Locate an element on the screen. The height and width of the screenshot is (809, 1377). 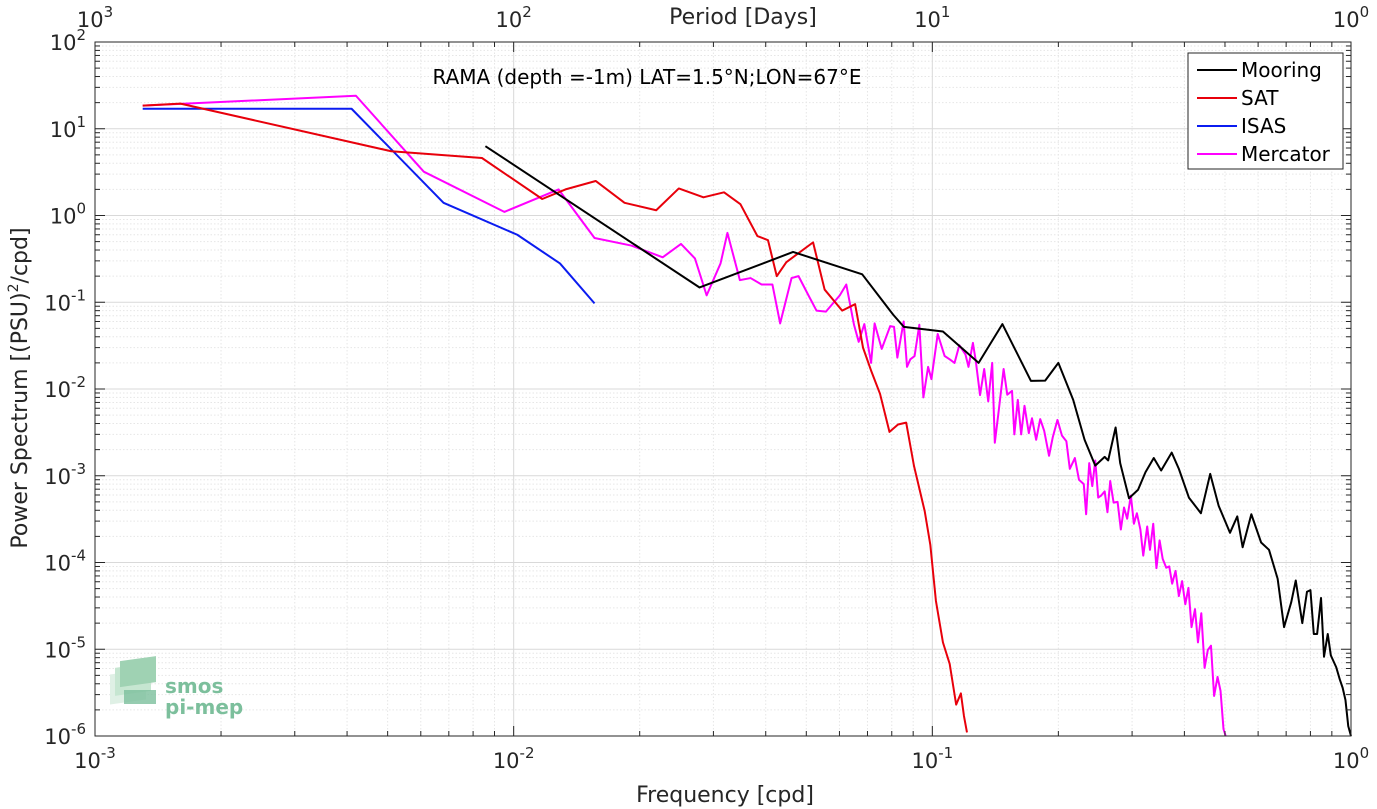
top-tick-label: 10¹ is located at coordinates (932, 17).